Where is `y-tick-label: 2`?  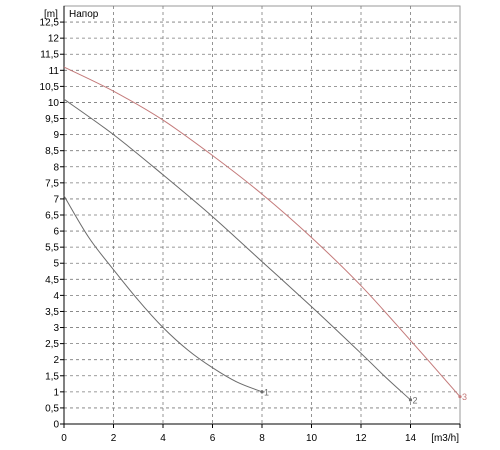 y-tick-label: 2 is located at coordinates (56, 360).